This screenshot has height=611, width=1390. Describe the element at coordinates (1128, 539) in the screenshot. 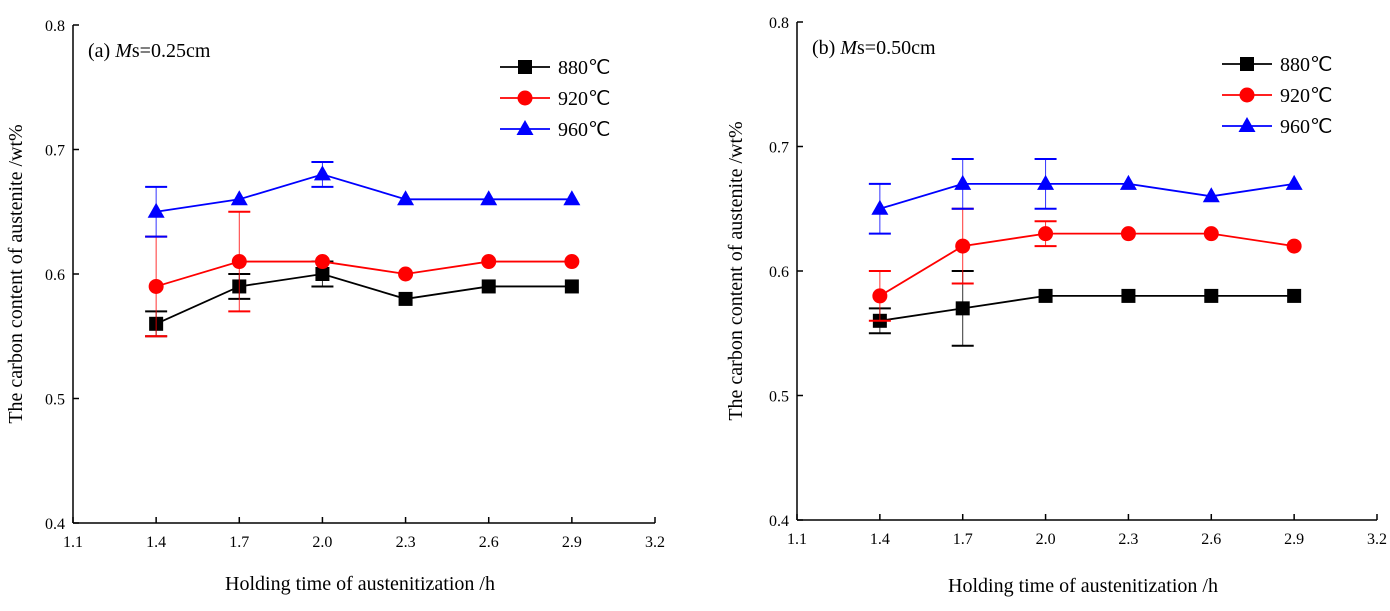

I see `x-tick-label: 2.3` at that location.